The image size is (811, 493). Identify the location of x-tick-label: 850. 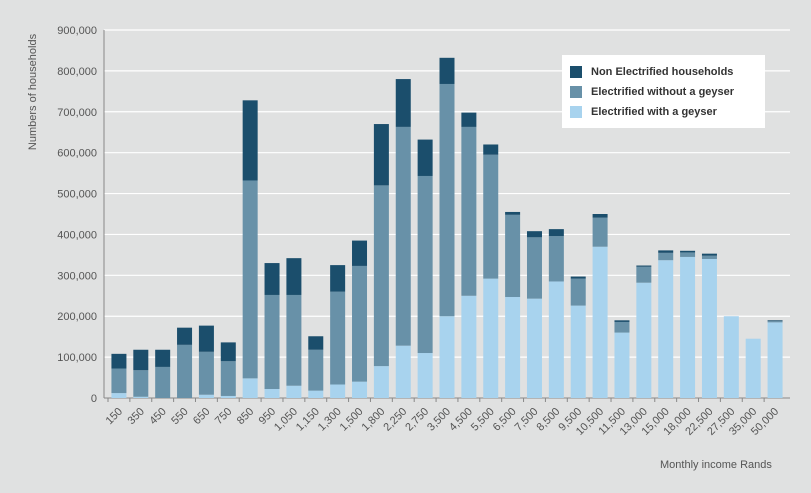
(245, 416).